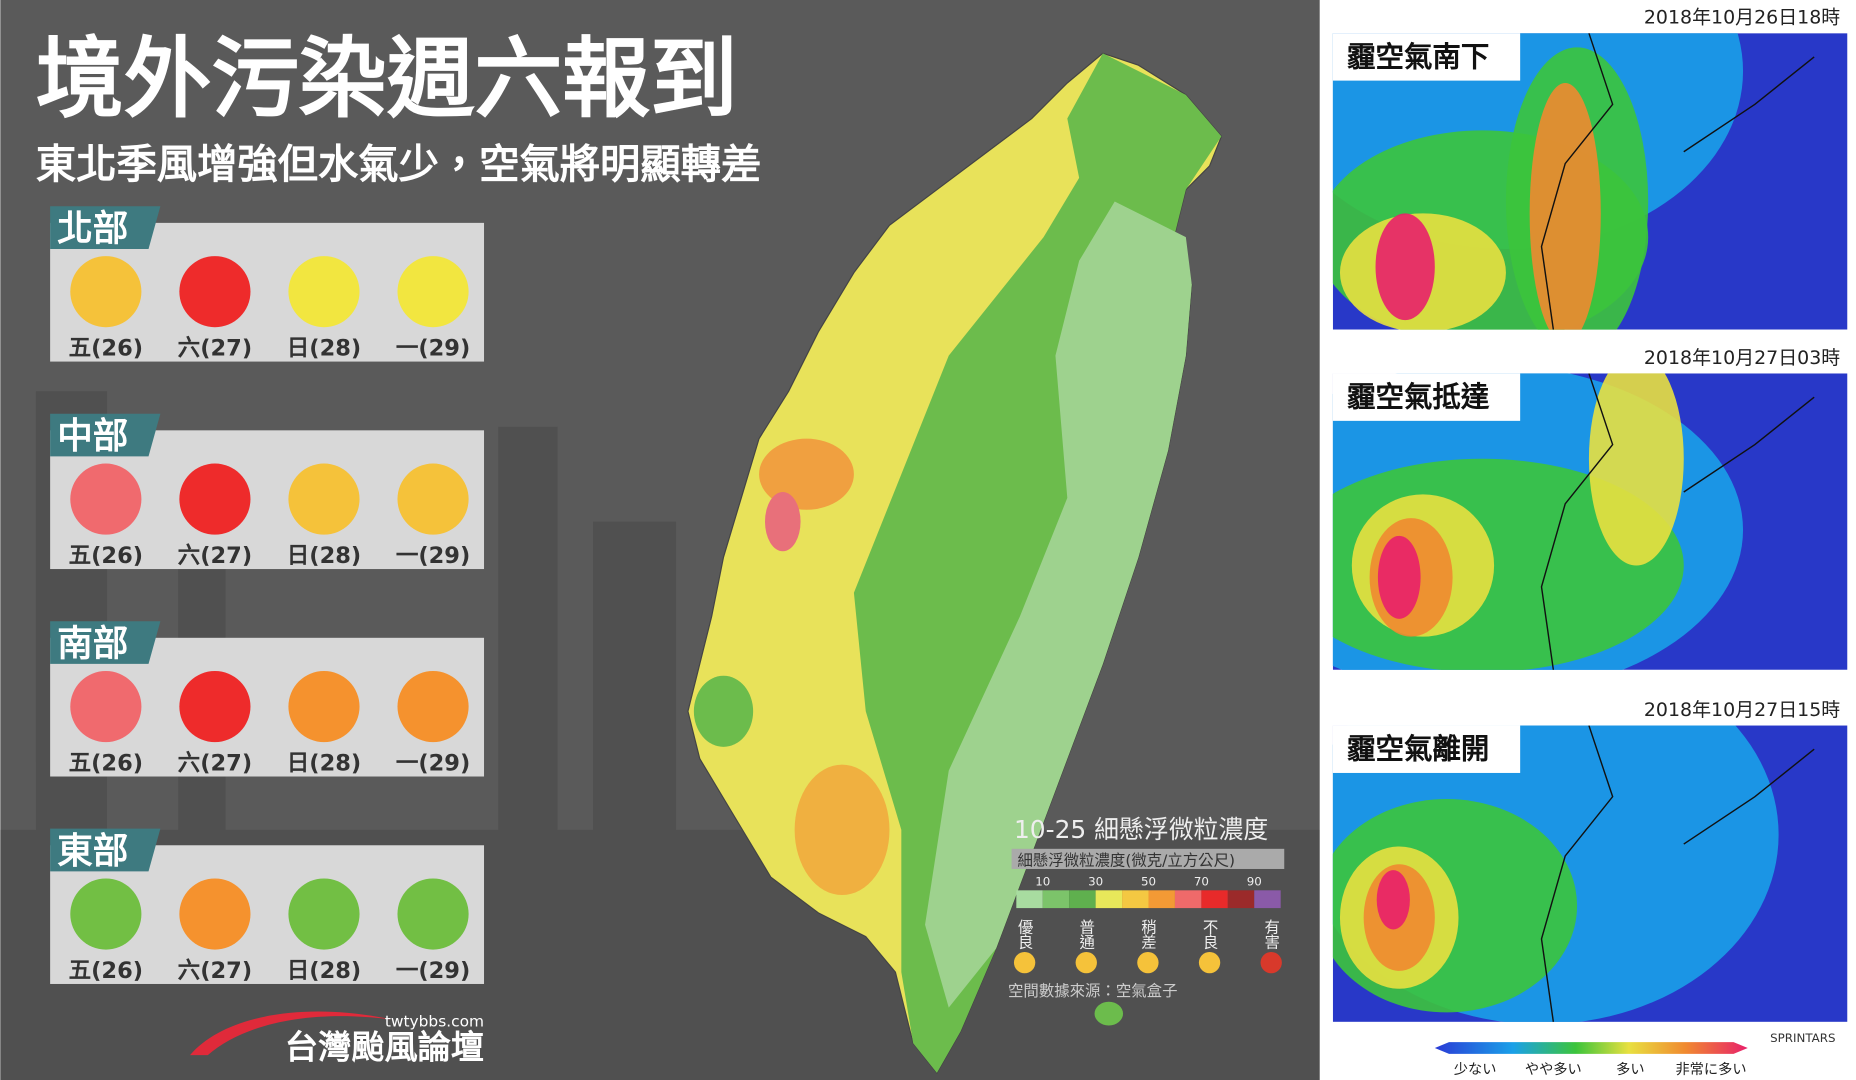  I want to click on sprintars-bar, so click(1591, 1048).